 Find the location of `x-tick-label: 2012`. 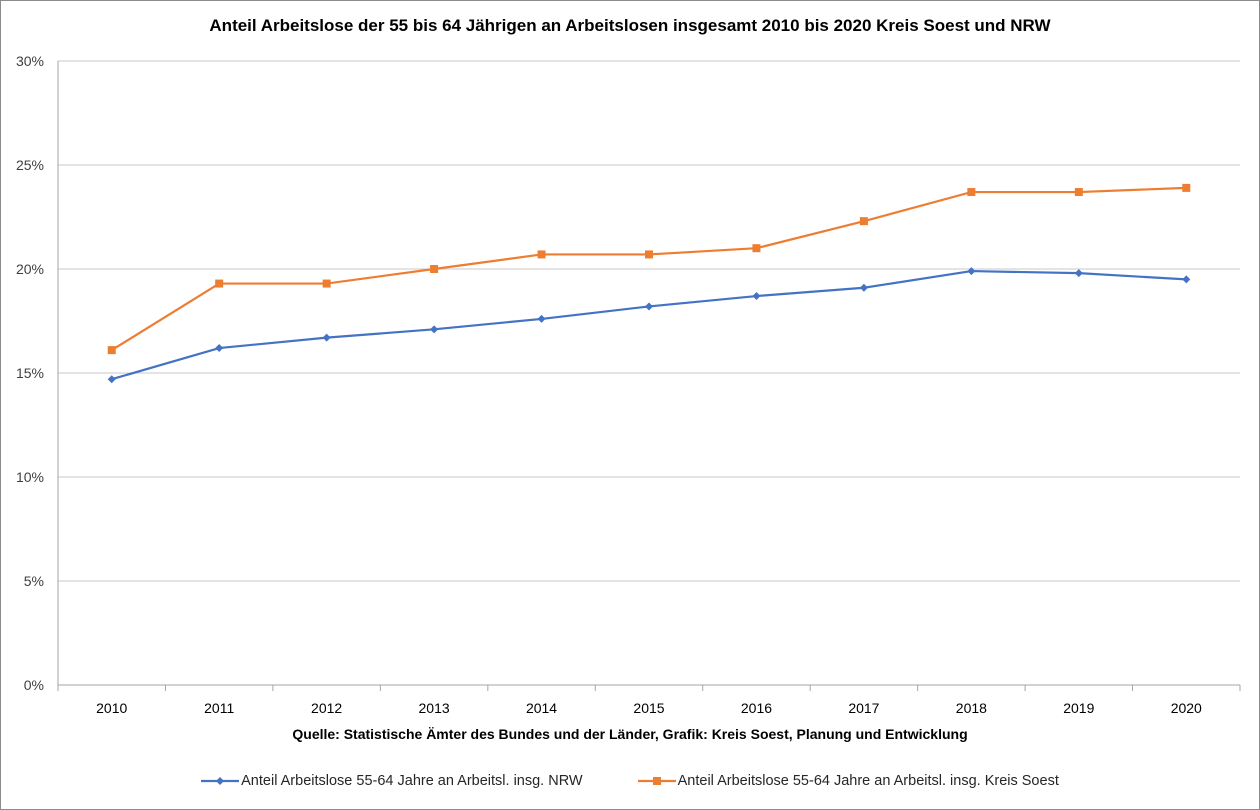

x-tick-label: 2012 is located at coordinates (326, 708).